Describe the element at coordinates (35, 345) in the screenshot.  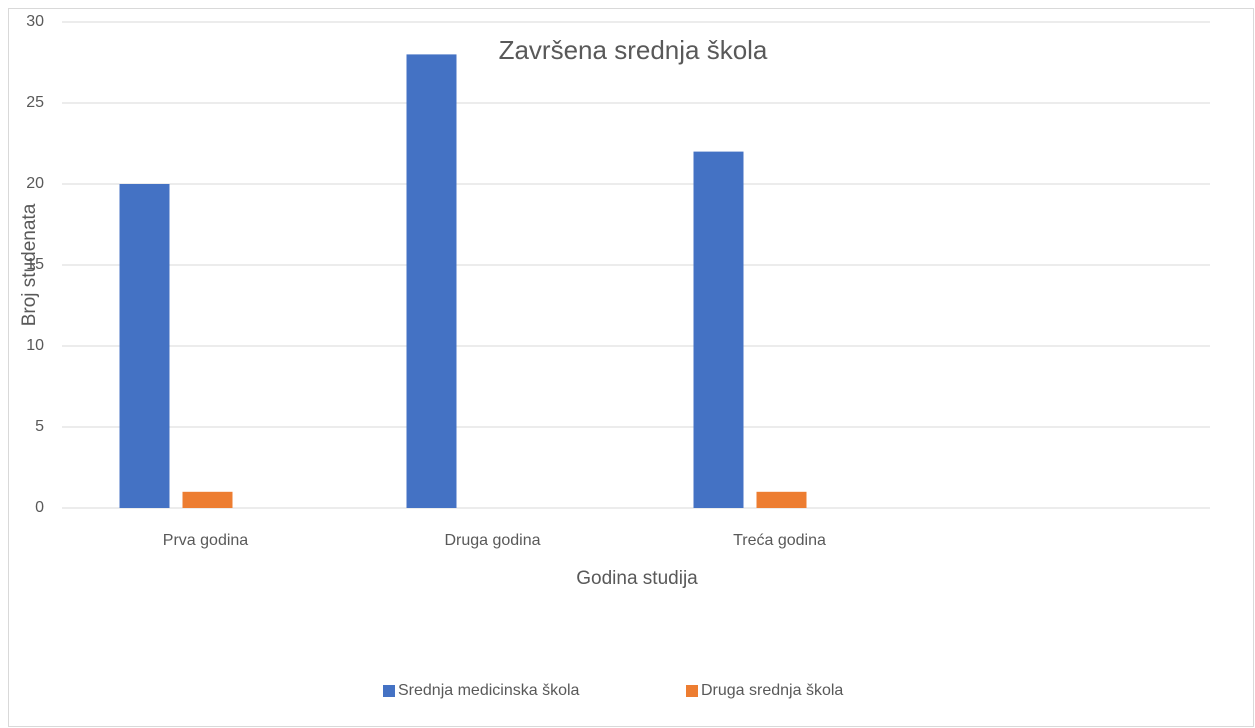
I see `y-tick-label: 10` at that location.